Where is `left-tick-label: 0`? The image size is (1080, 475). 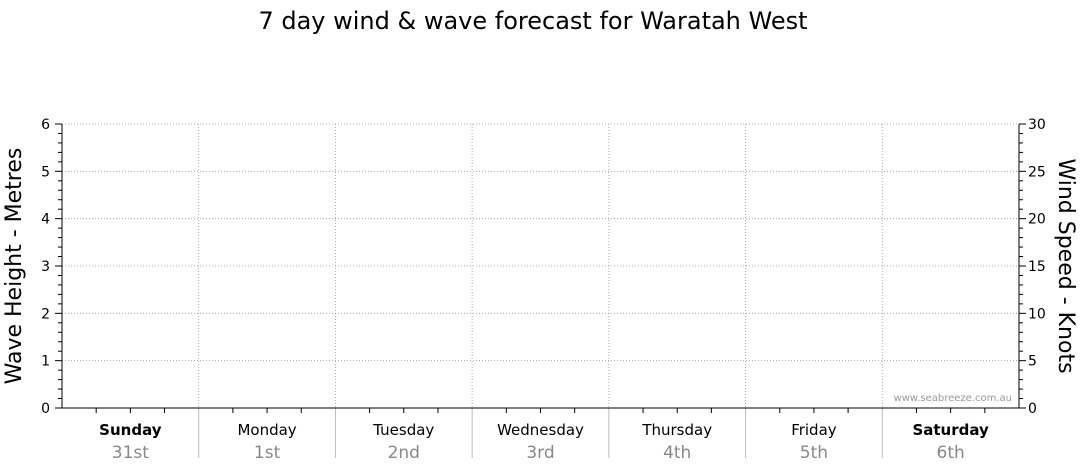 left-tick-label: 0 is located at coordinates (45, 409).